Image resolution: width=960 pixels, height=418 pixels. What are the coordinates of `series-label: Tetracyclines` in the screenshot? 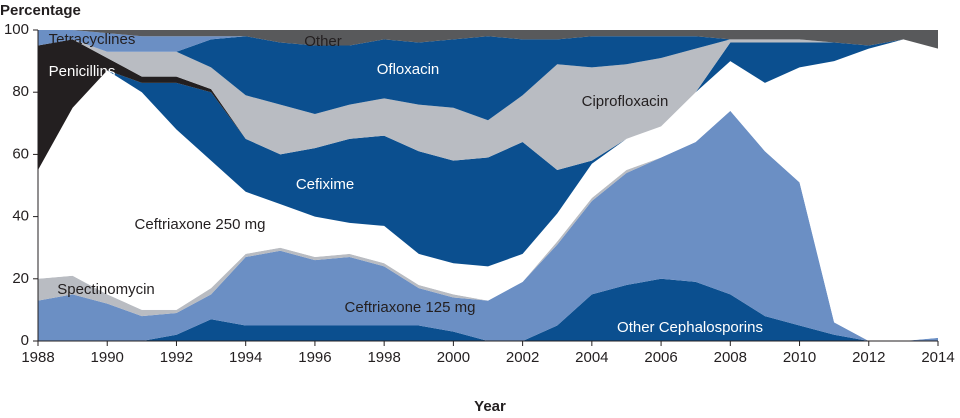 It's located at (92, 39).